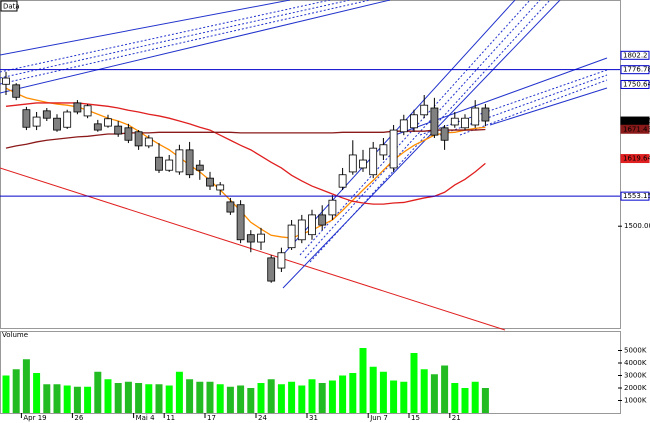 The height and width of the screenshot is (423, 650). What do you see at coordinates (262, 418) in the screenshot?
I see `x-tick-label: 24` at bounding box center [262, 418].